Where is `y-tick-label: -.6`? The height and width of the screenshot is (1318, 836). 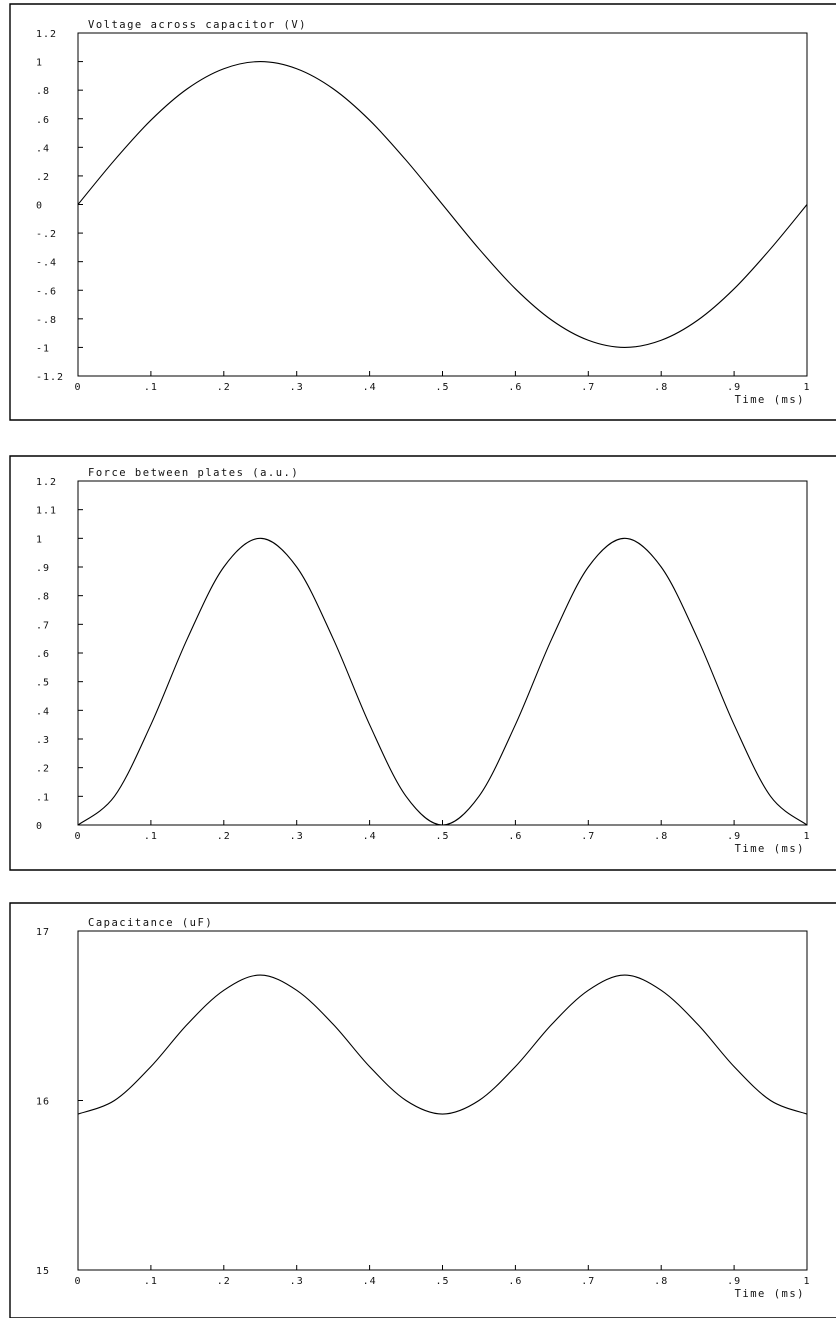 y-tick-label: -.6 is located at coordinates (46, 291).